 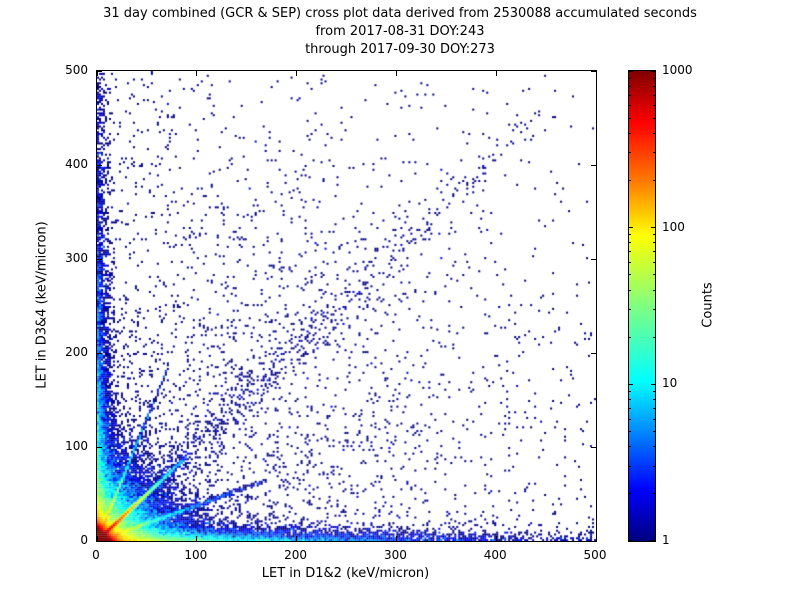 What do you see at coordinates (76, 446) in the screenshot?
I see `y-tick-label: 100` at bounding box center [76, 446].